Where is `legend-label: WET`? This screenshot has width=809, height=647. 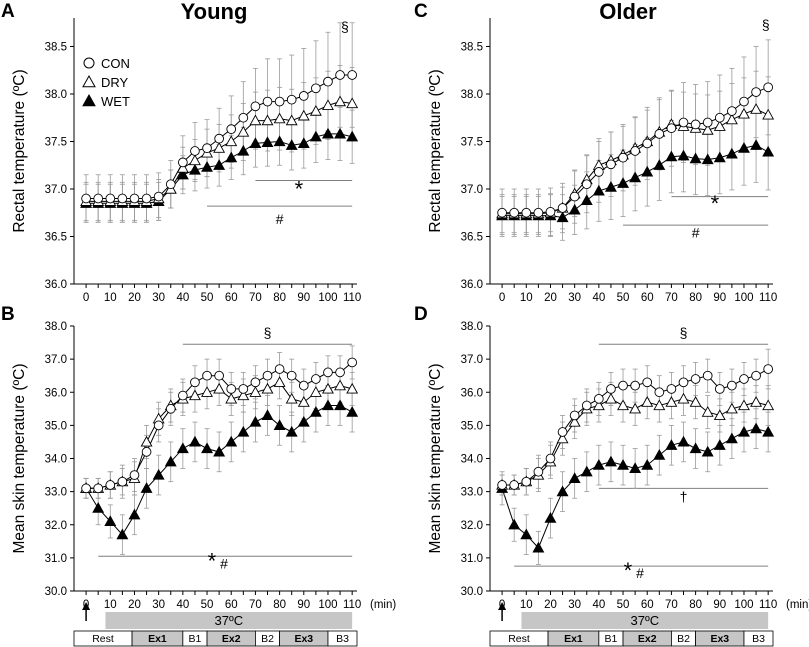
legend-label: WET is located at coordinates (115, 101).